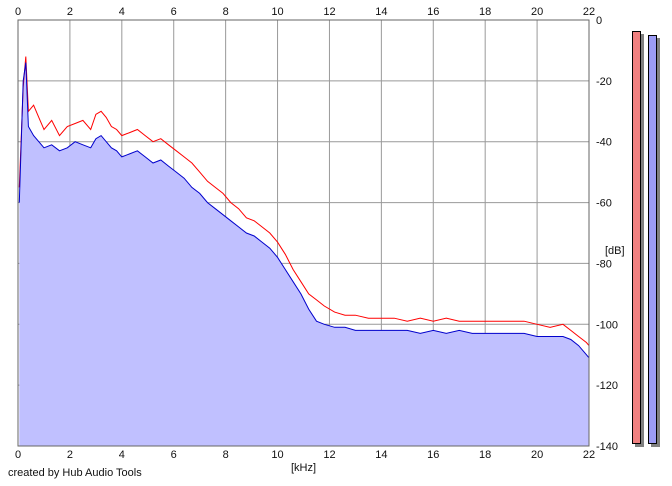 The height and width of the screenshot is (486, 672). I want to click on x-axis-label: [kHz], so click(303, 468).